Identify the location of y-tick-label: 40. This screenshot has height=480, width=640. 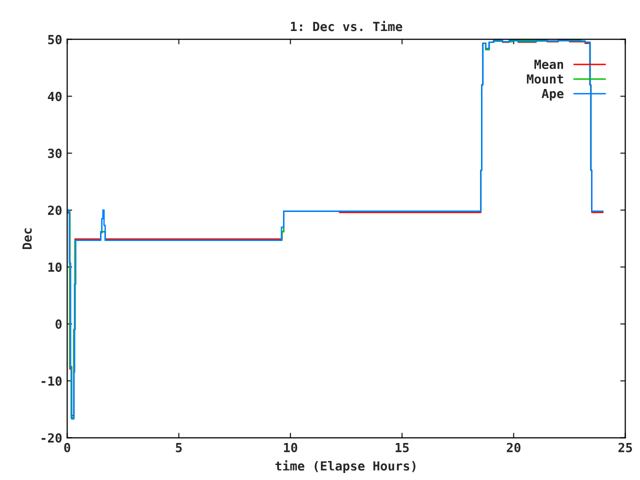
(55, 97).